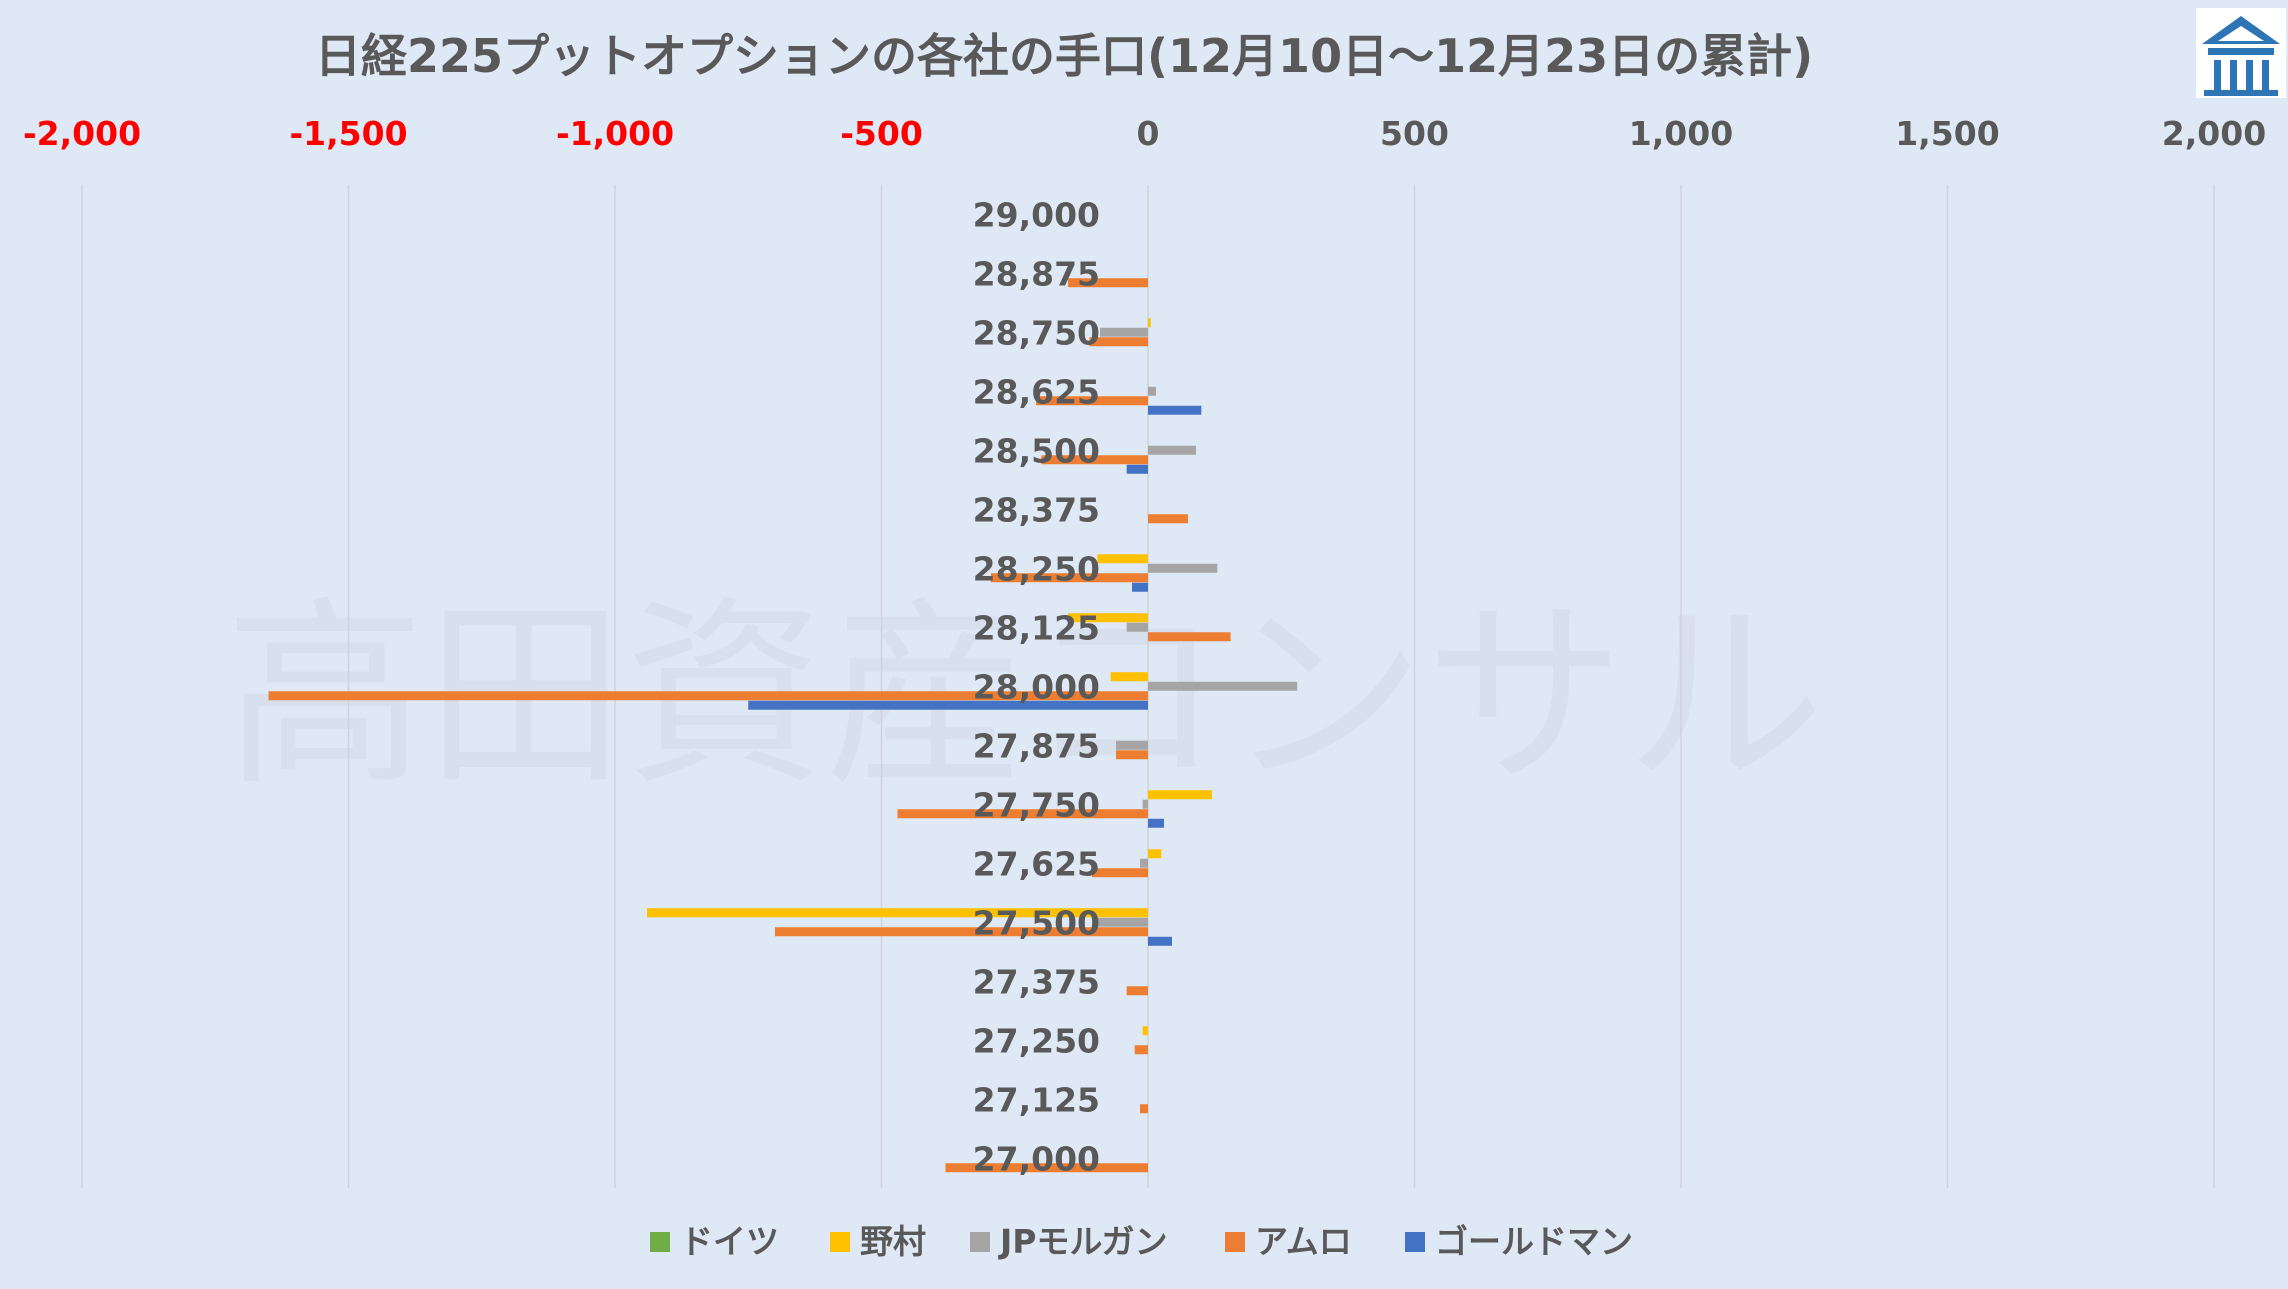  Describe the element at coordinates (1036, 864) in the screenshot. I see `y-tick-label: 27,625` at that location.